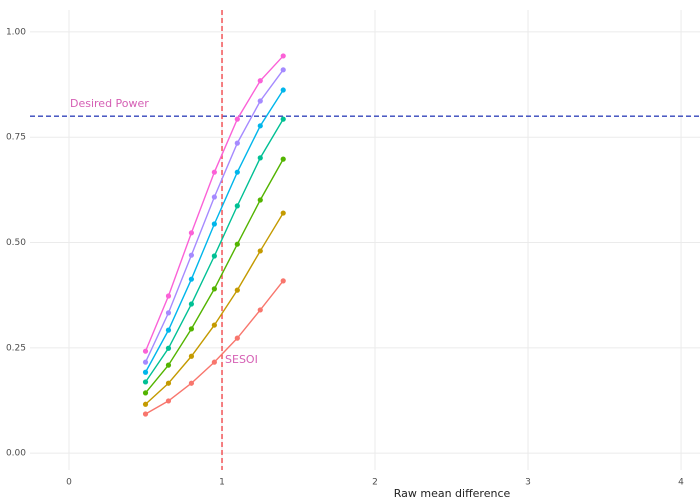 This screenshot has width=700, height=501. I want to click on x-axis-title: Raw mean difference, so click(452, 493).